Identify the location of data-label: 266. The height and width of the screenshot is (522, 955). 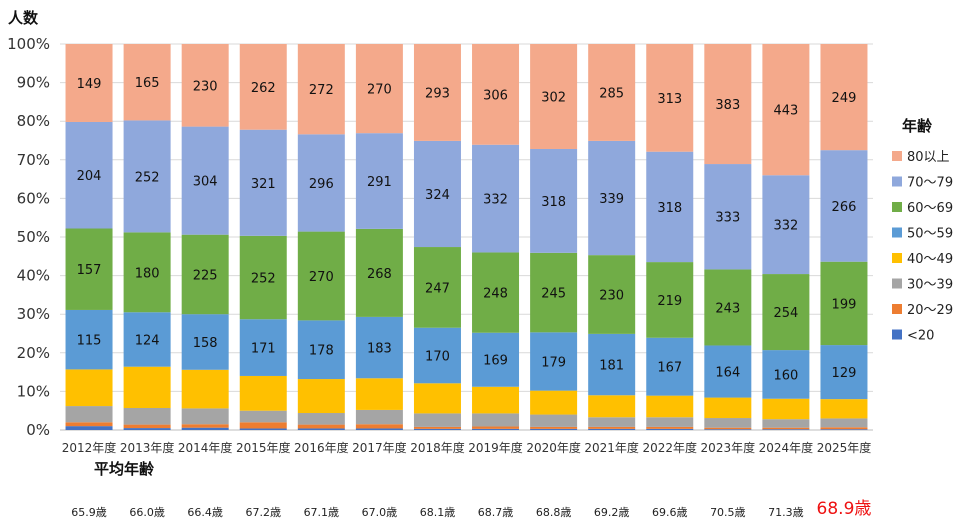
(844, 207).